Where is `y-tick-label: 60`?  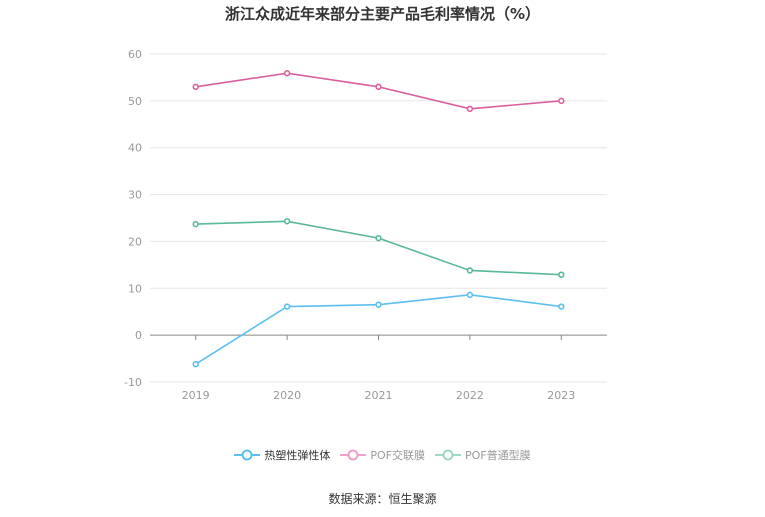
y-tick-label: 60 is located at coordinates (135, 54).